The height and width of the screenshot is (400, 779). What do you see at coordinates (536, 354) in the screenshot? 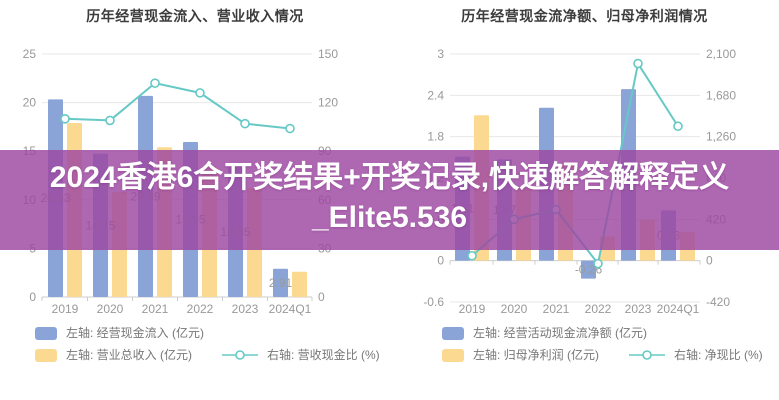
I see `legend-label: 左轴: 归母净利润 (亿元)` at bounding box center [536, 354].